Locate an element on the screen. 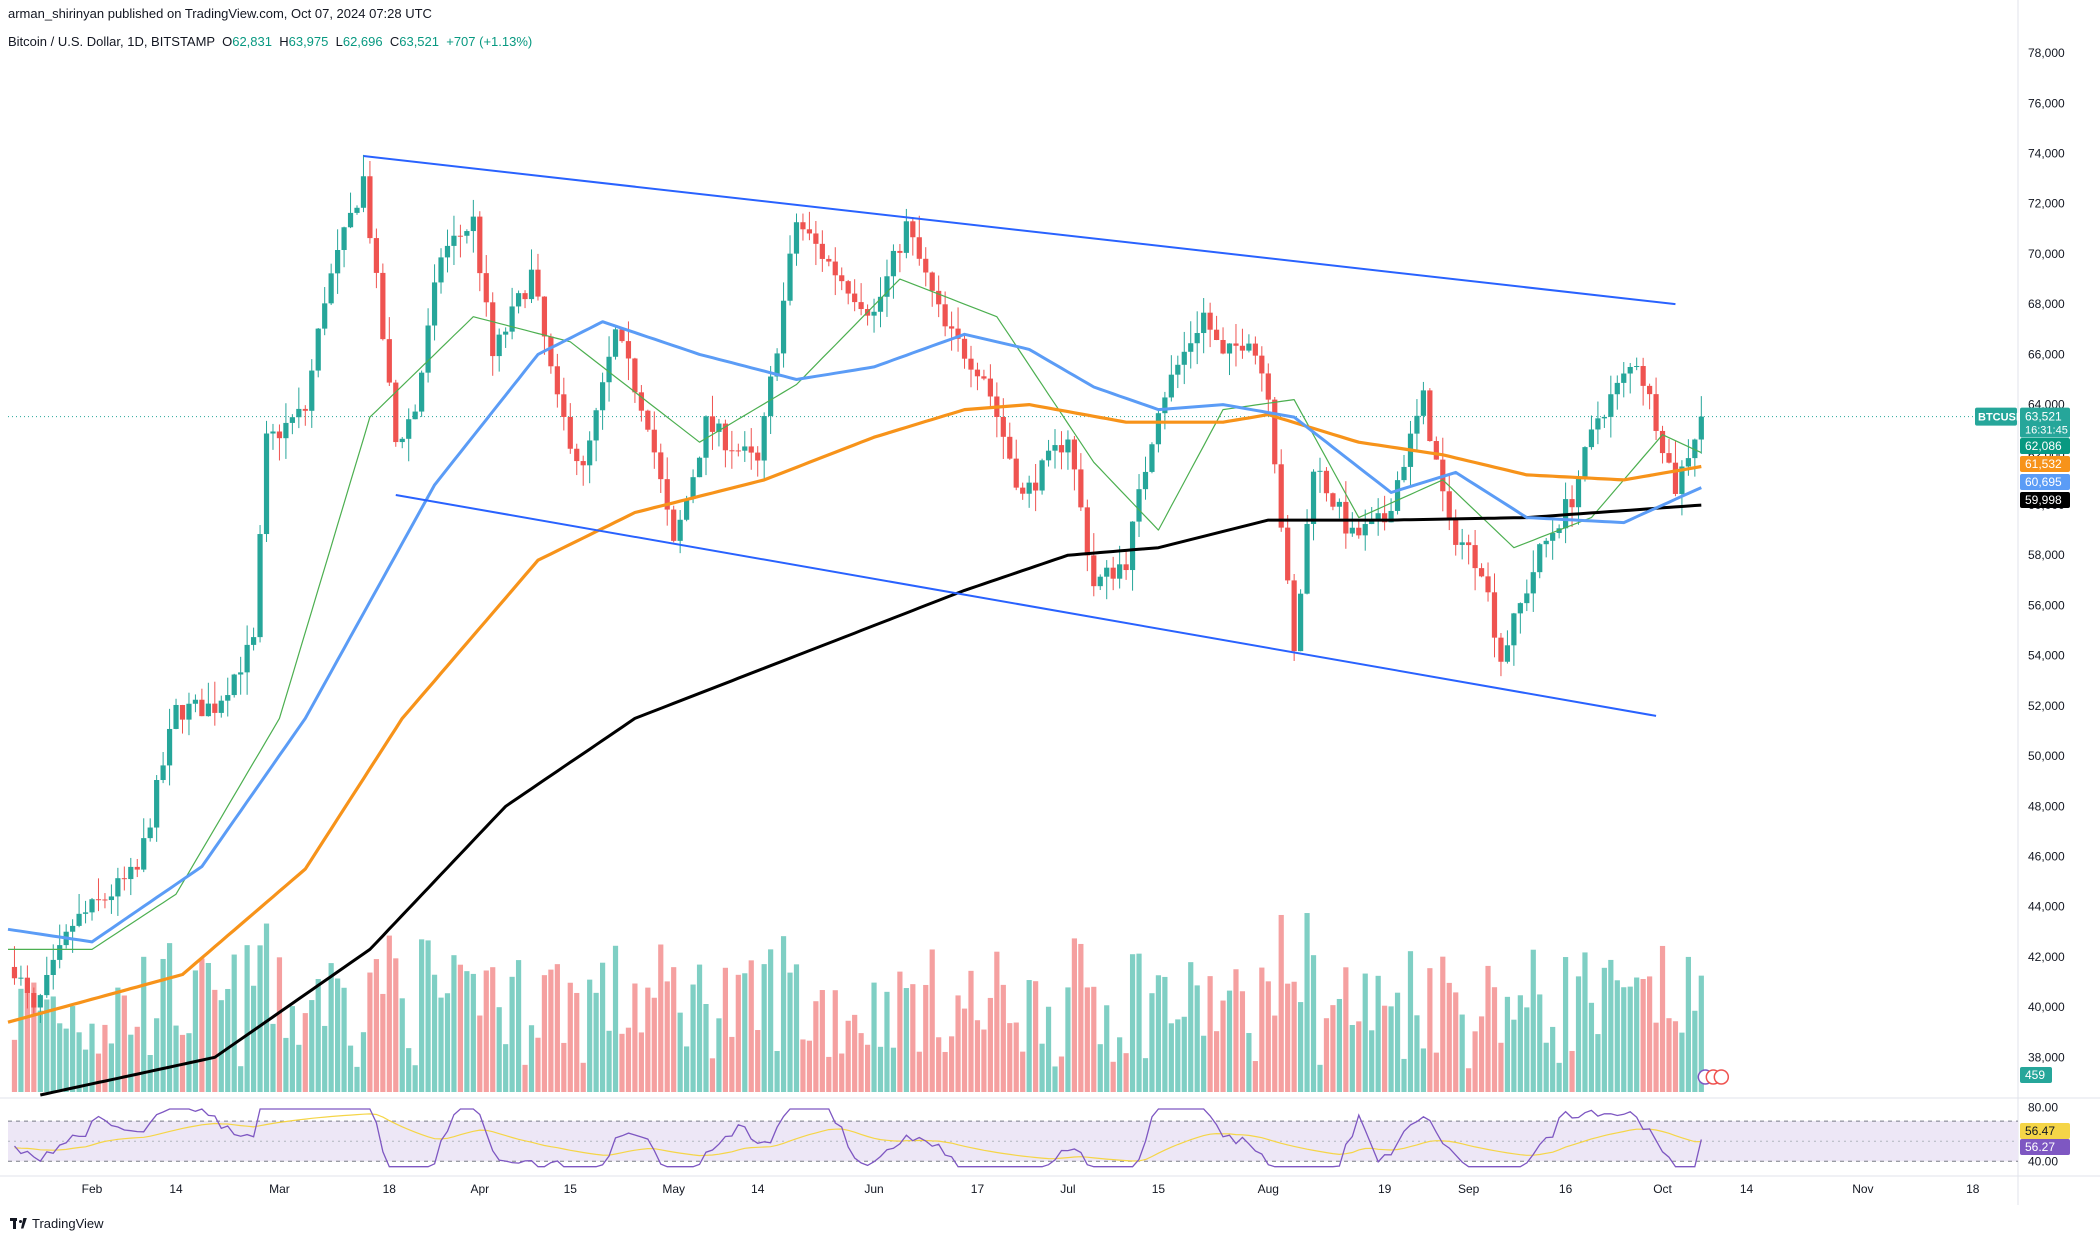 This screenshot has width=2100, height=1243. time-tick-label: 14 is located at coordinates (1747, 1189).